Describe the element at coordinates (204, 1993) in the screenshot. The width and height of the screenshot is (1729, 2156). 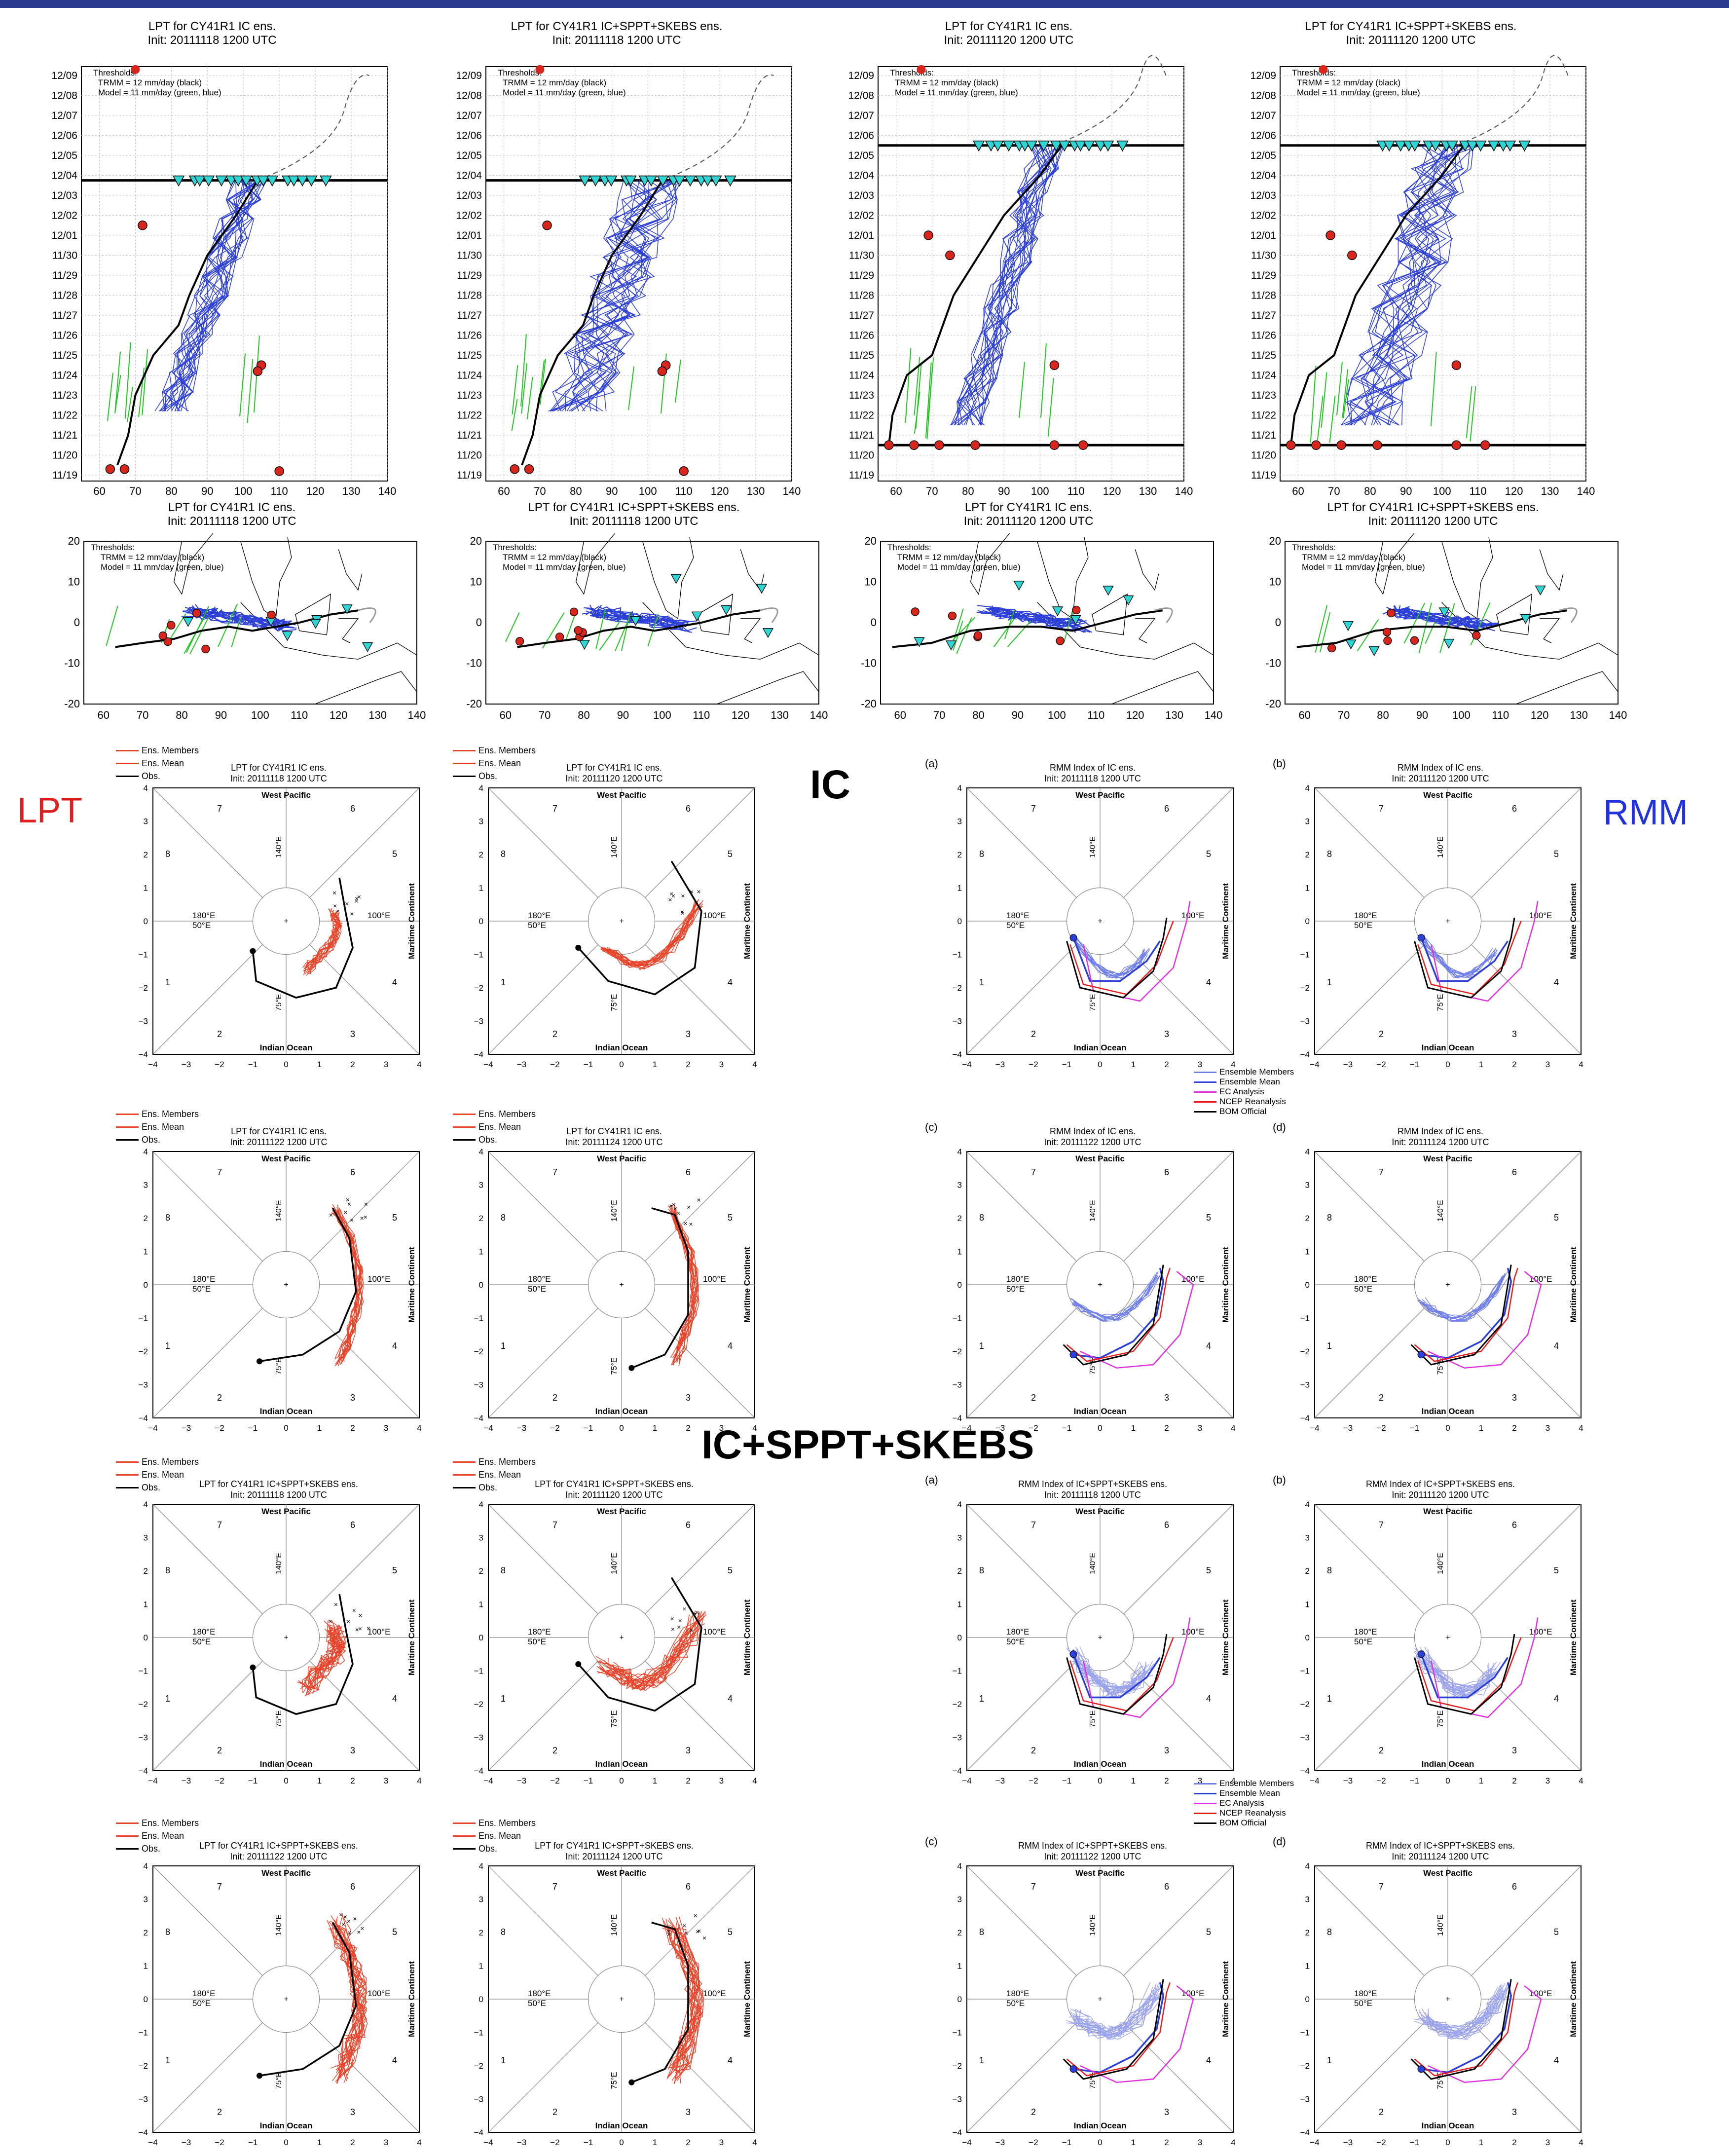
I see `label-180e: 180°E` at that location.